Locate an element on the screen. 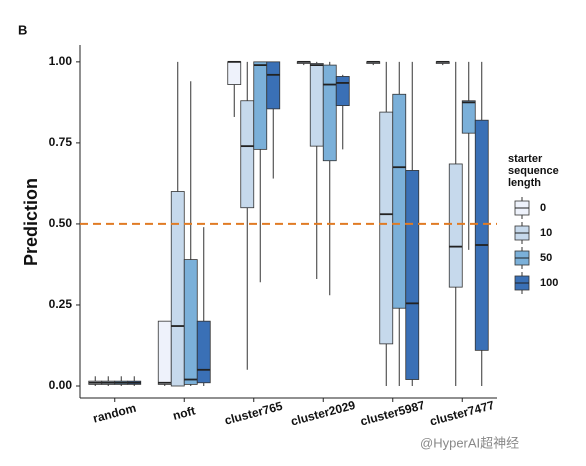  watermark: @HyperAI超神经 is located at coordinates (469, 442).